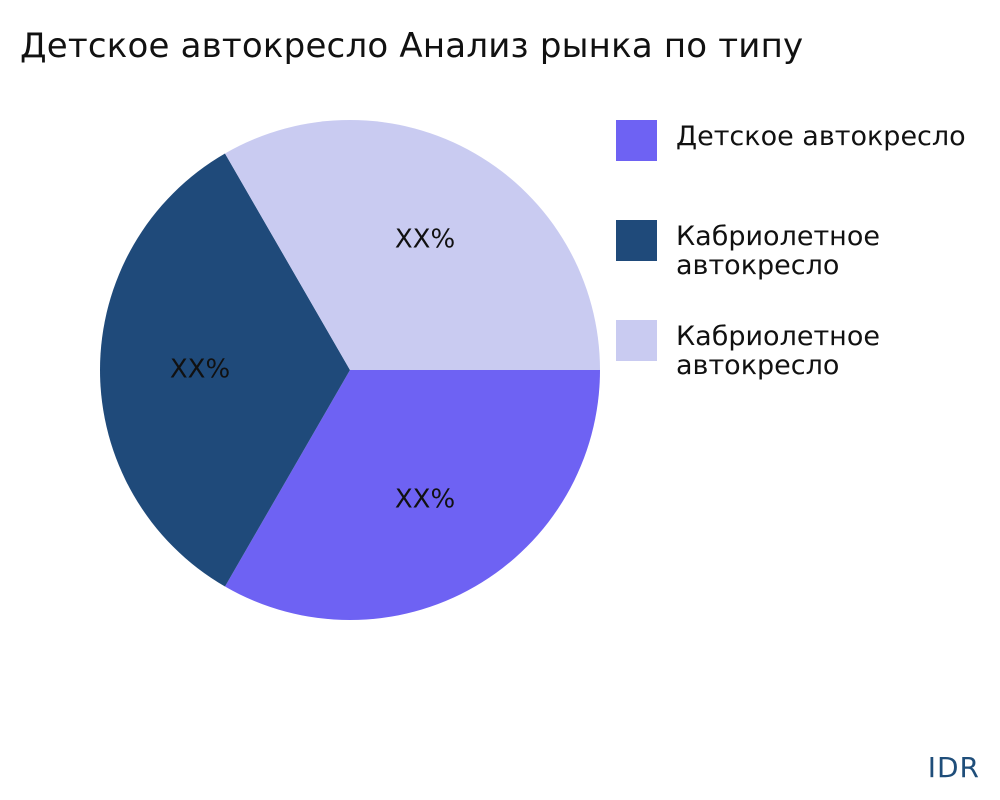 The height and width of the screenshot is (800, 1000). What do you see at coordinates (821, 136) in the screenshot?
I see `legend-label: Детское автокресло` at bounding box center [821, 136].